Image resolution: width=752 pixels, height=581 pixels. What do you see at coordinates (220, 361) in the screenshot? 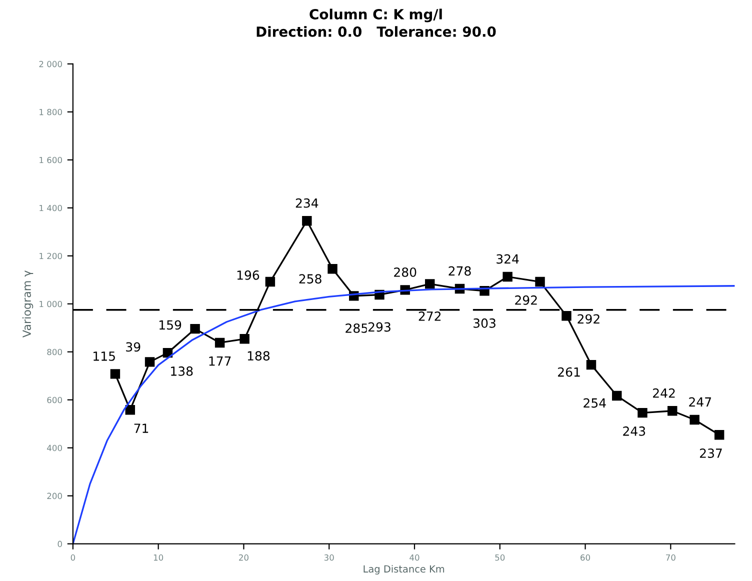
I see `annotation: 177` at bounding box center [220, 361].